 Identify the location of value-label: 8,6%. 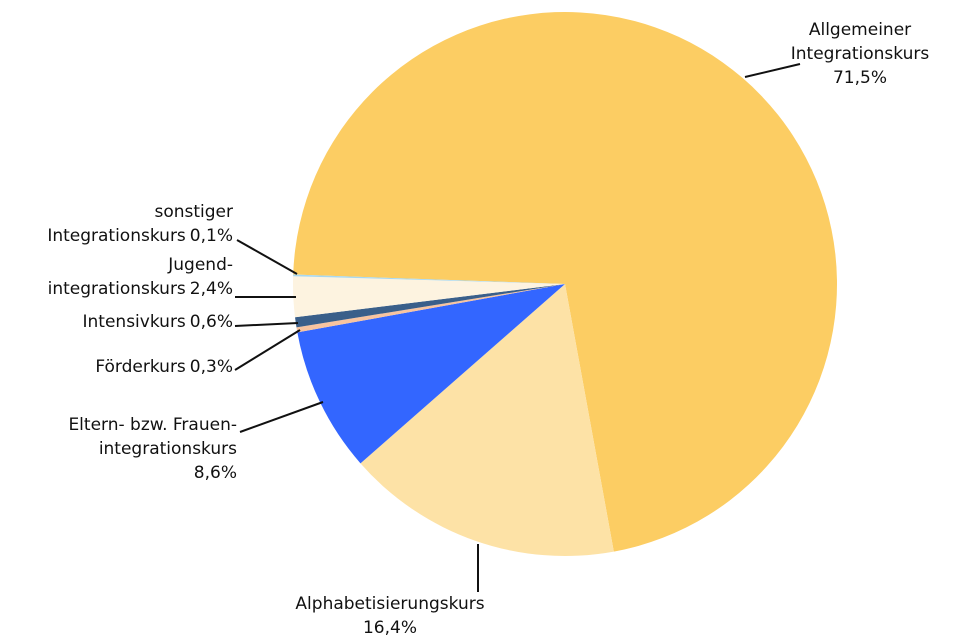
(215, 473).